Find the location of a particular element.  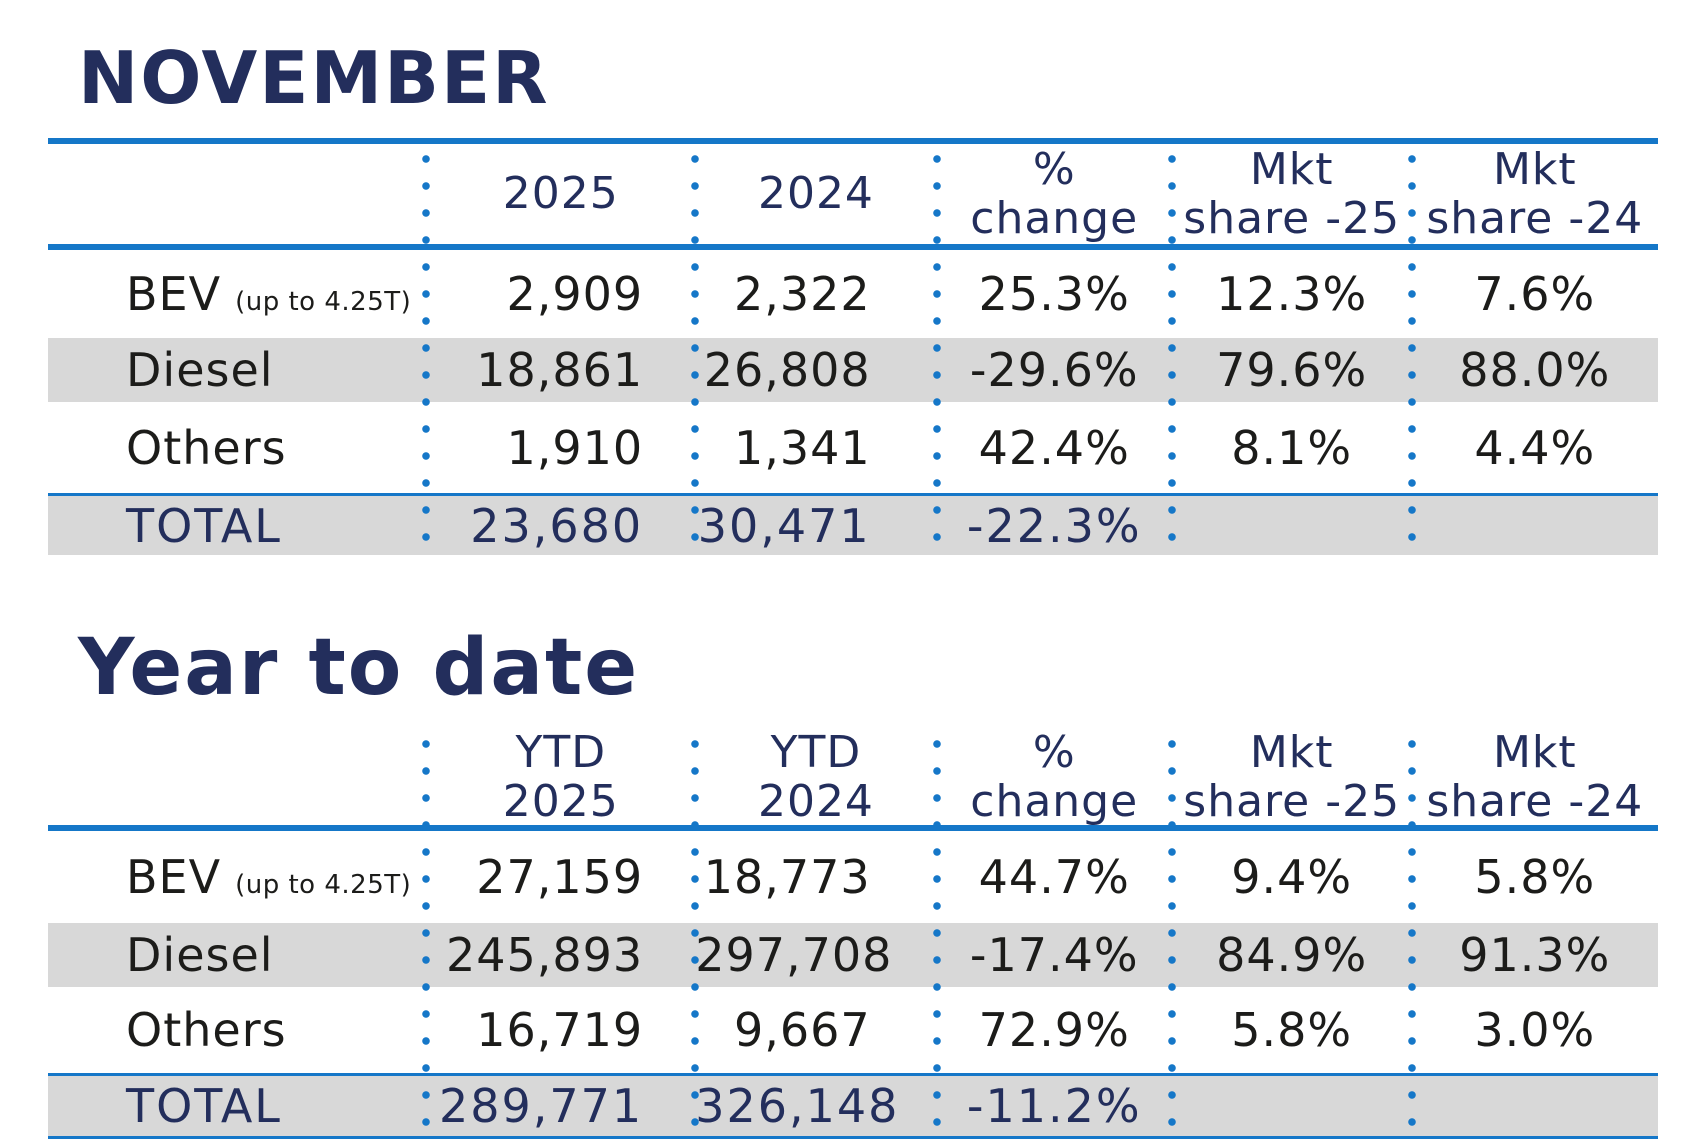

table-row-others: Others 1,910 1,341 42.4% 8.1% 4.4% is located at coordinates (853, 447).